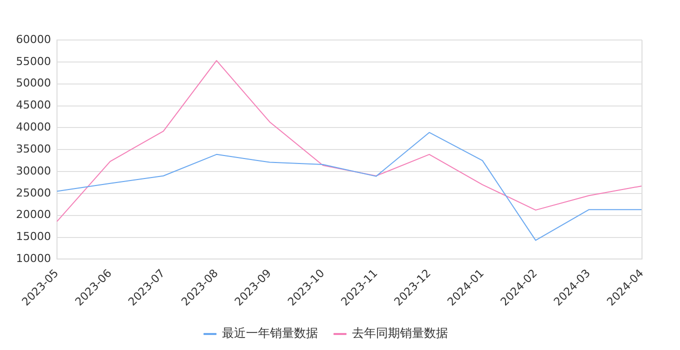  I want to click on y-tick-label: 60000, so click(33, 39).